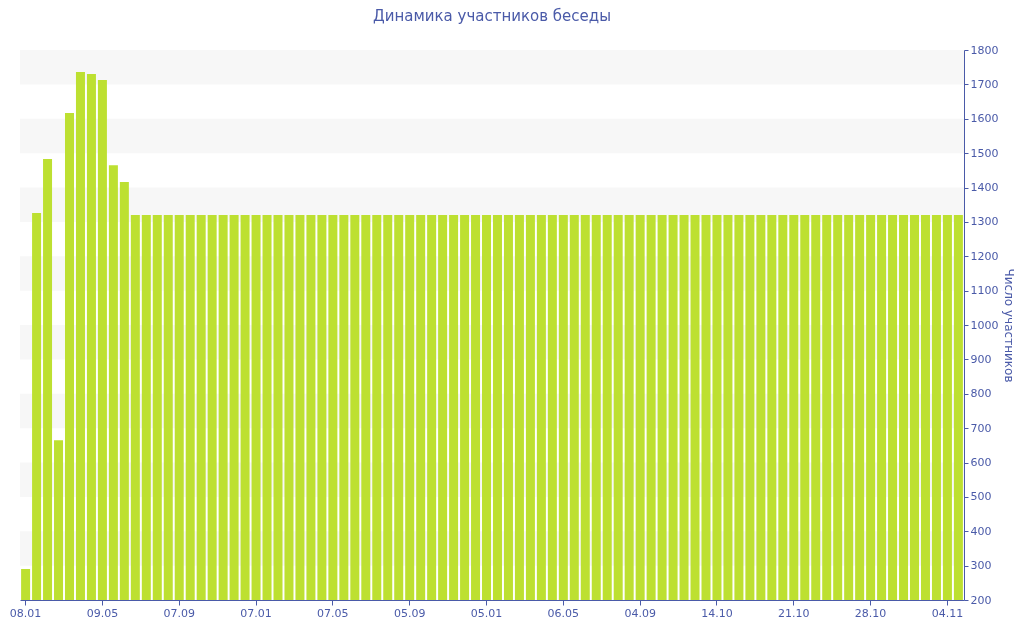 The height and width of the screenshot is (640, 1024). Describe the element at coordinates (981, 428) in the screenshot. I see `y-tick-label: 700` at that location.